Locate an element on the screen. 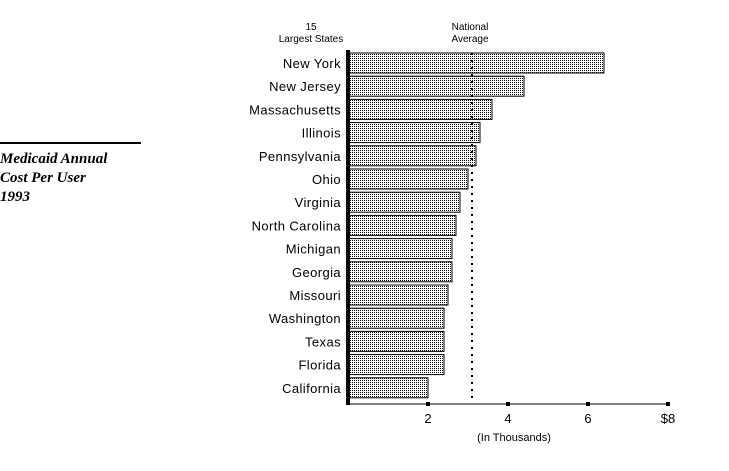 Image resolution: width=729 pixels, height=471 pixels. bar-missouri is located at coordinates (398, 295).